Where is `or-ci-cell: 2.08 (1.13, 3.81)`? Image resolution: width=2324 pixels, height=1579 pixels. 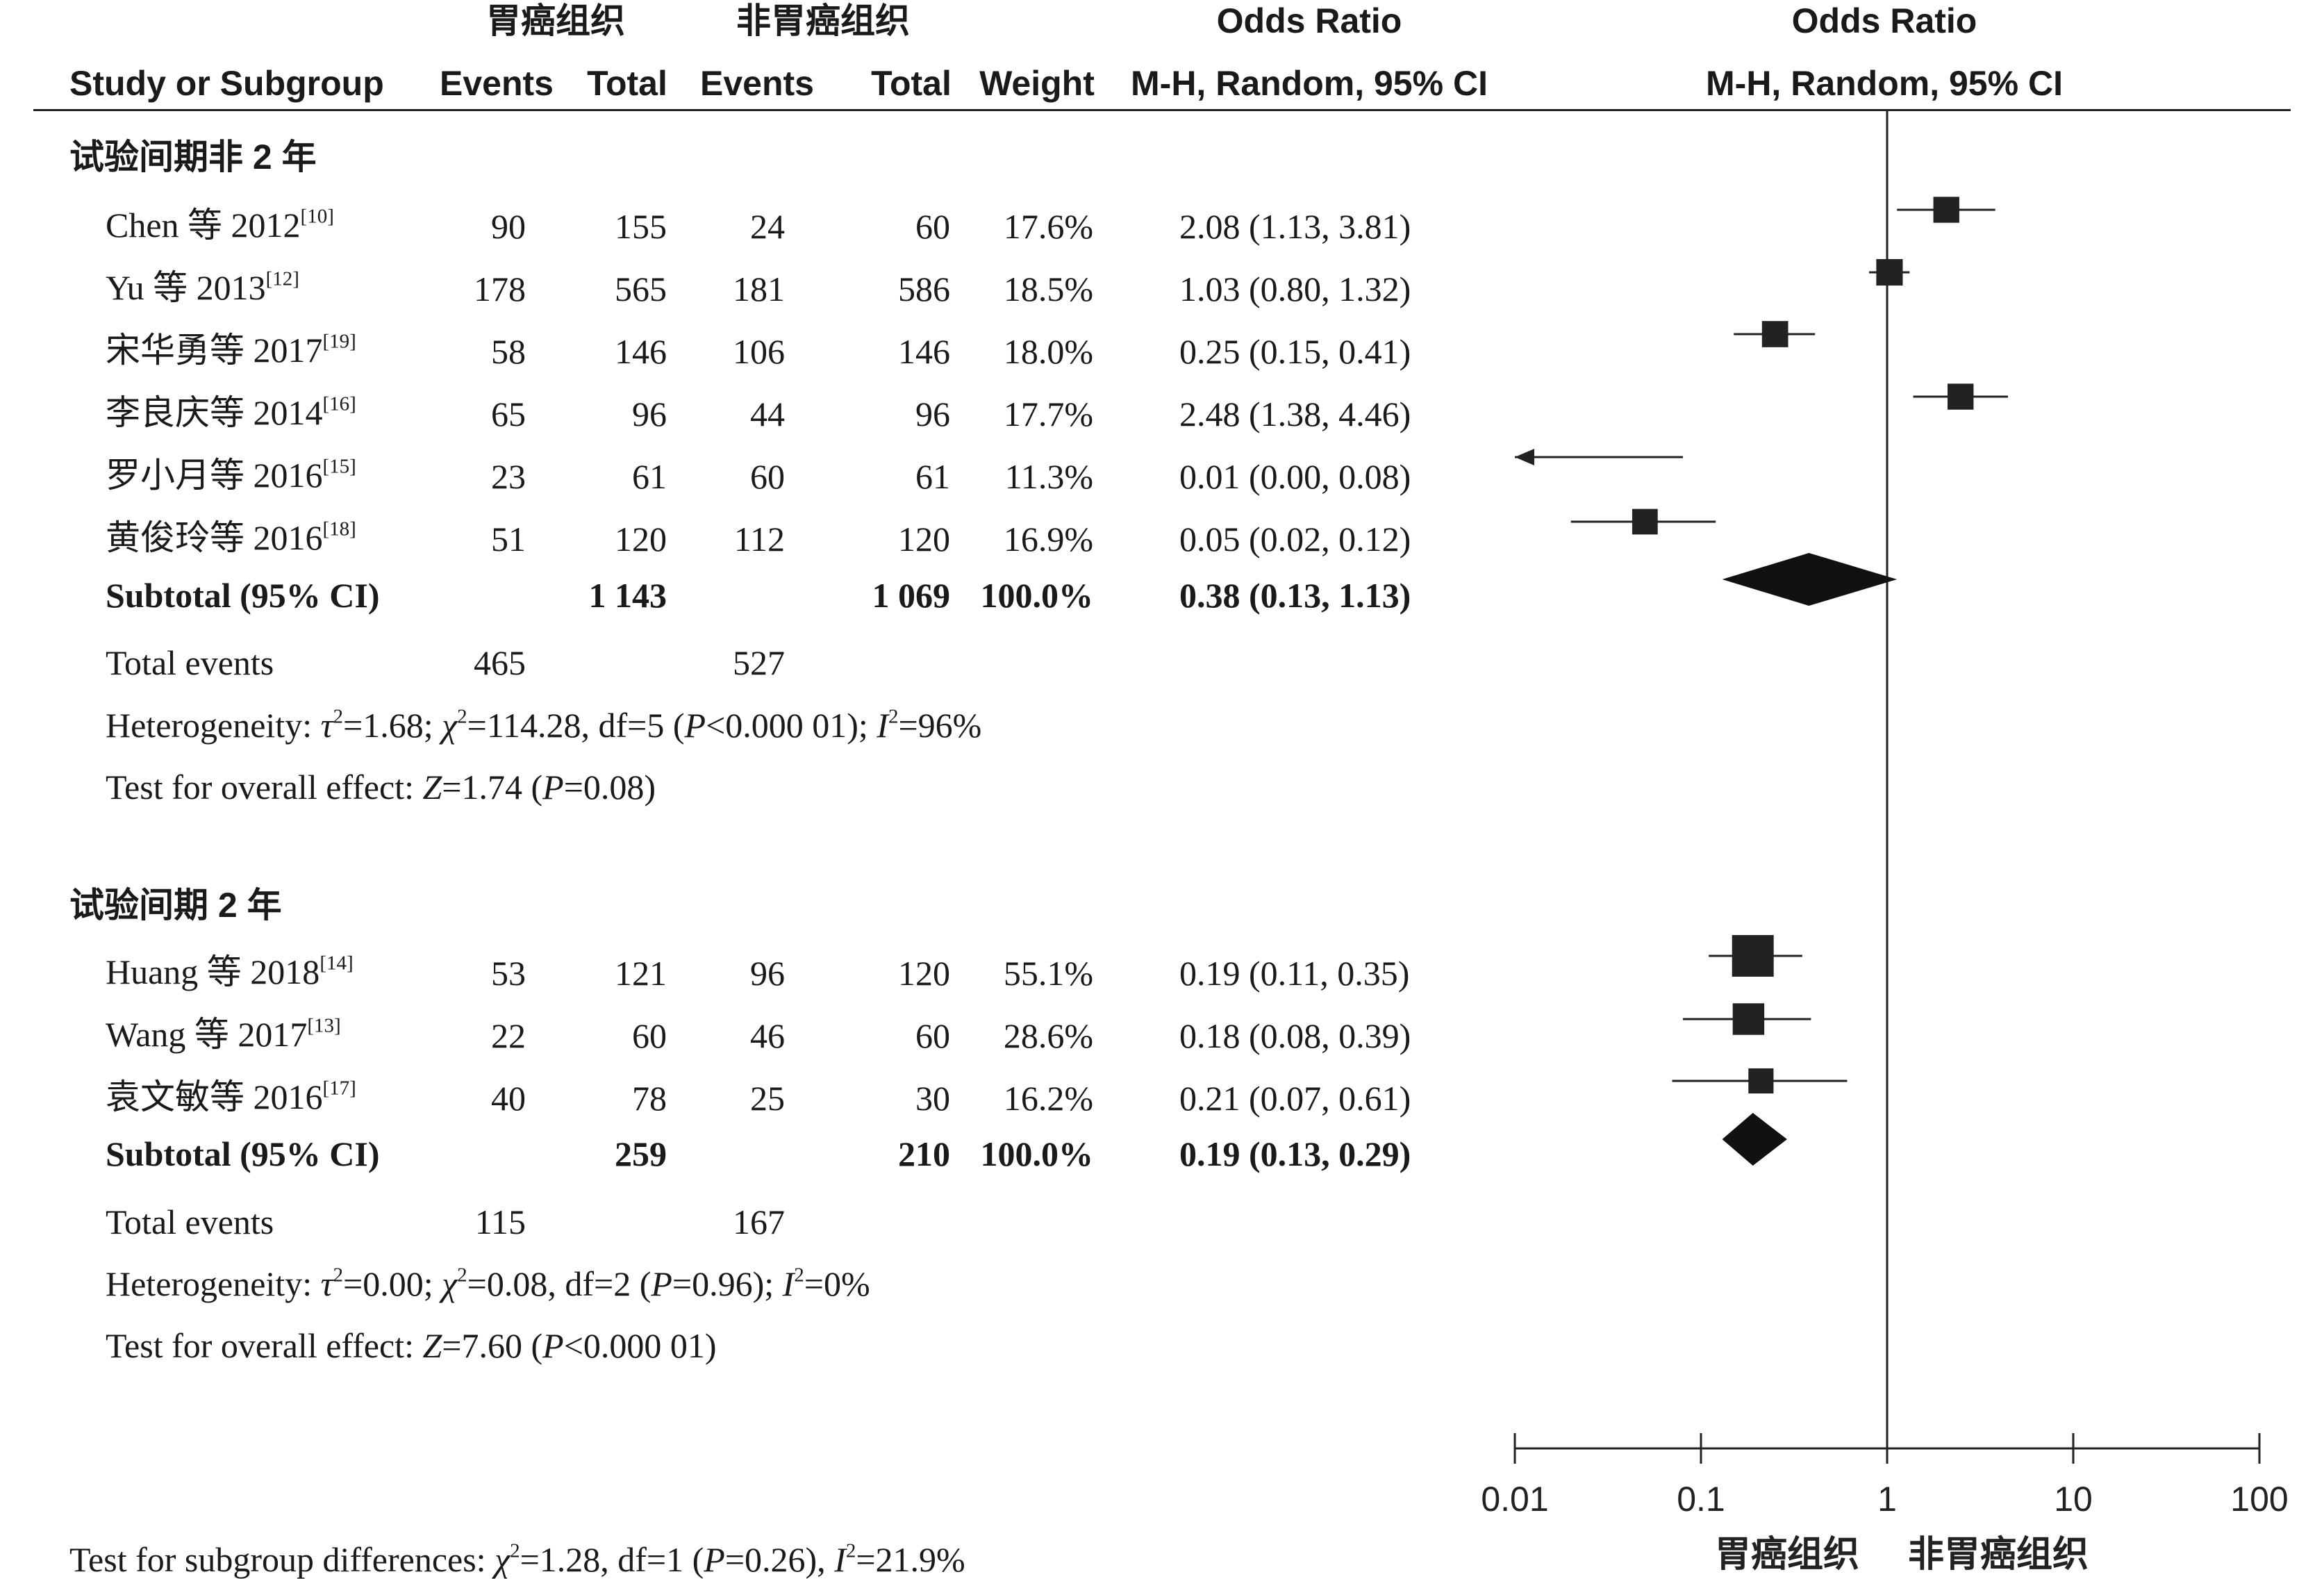
or-ci-cell: 2.08 (1.13, 3.81) is located at coordinates (1295, 226).